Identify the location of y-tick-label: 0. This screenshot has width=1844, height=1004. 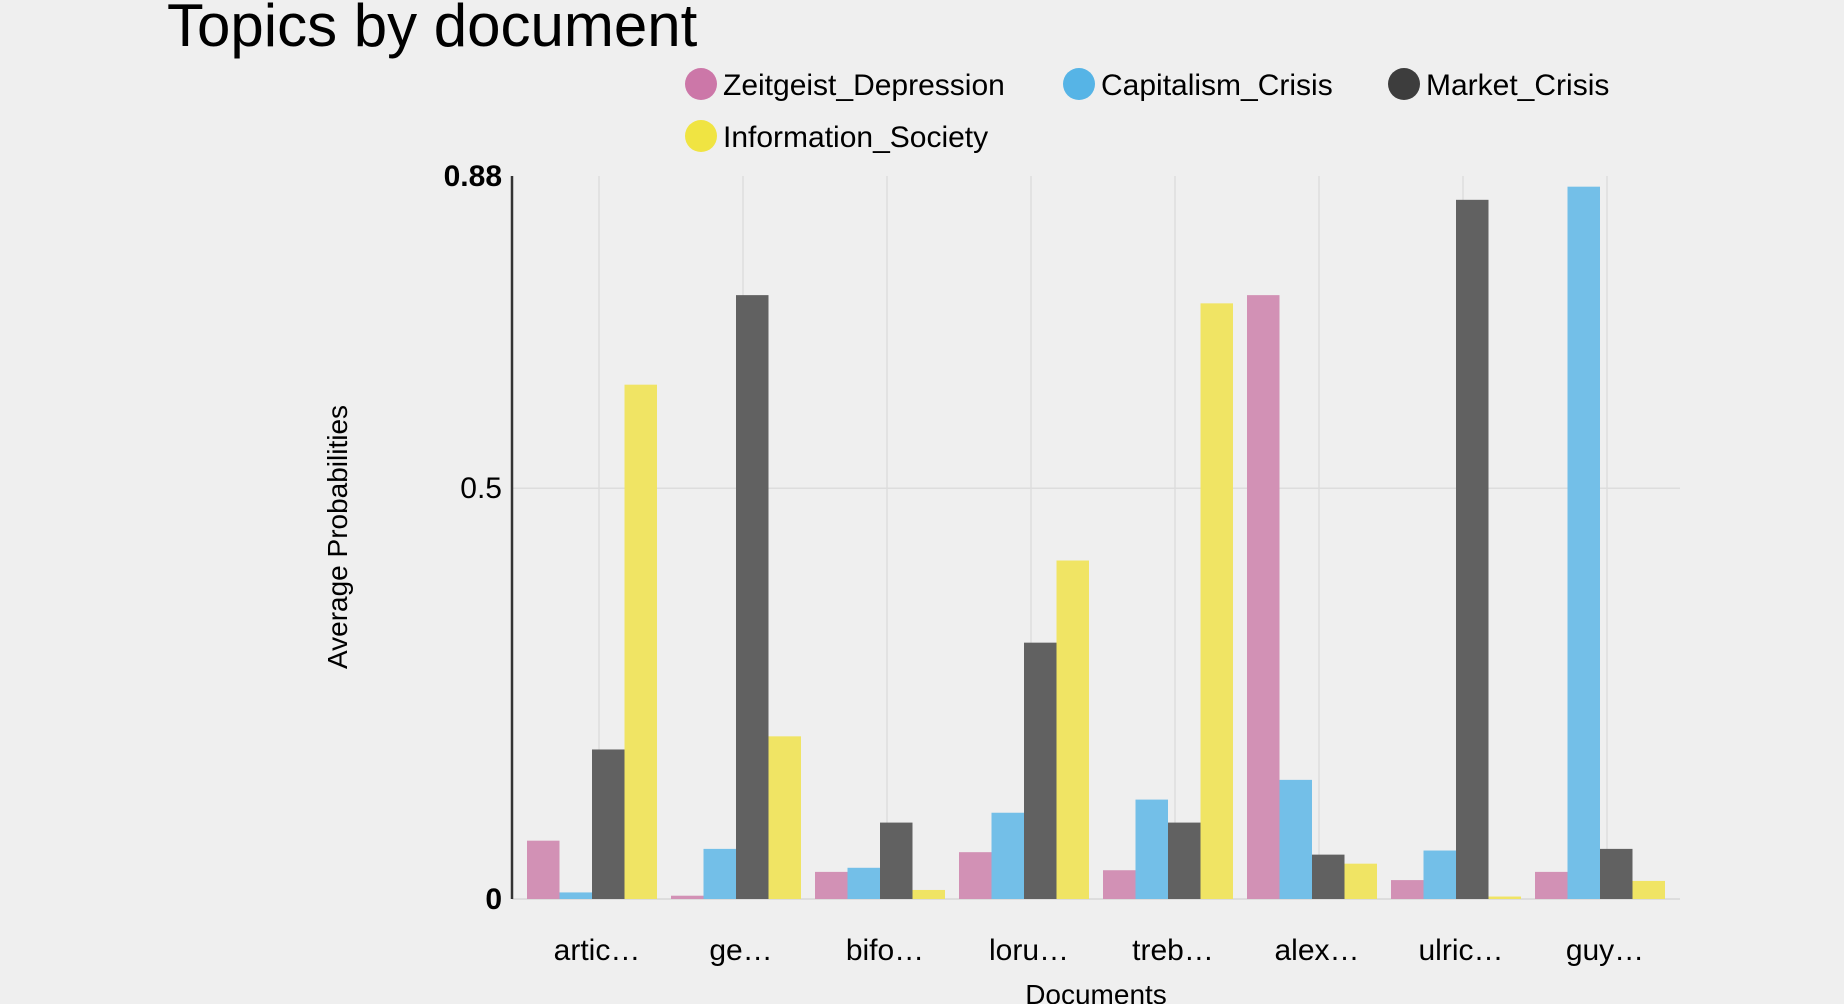
(493, 899).